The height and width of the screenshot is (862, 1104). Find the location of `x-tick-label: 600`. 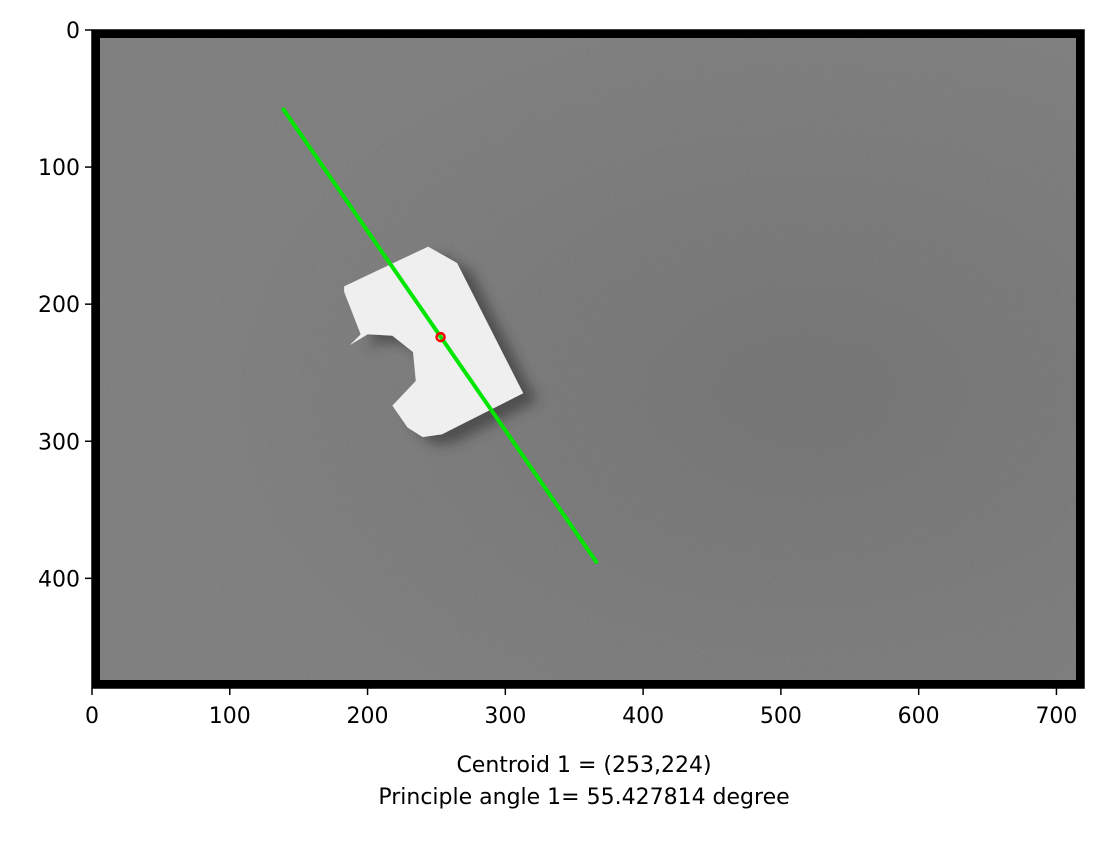

x-tick-label: 600 is located at coordinates (919, 716).